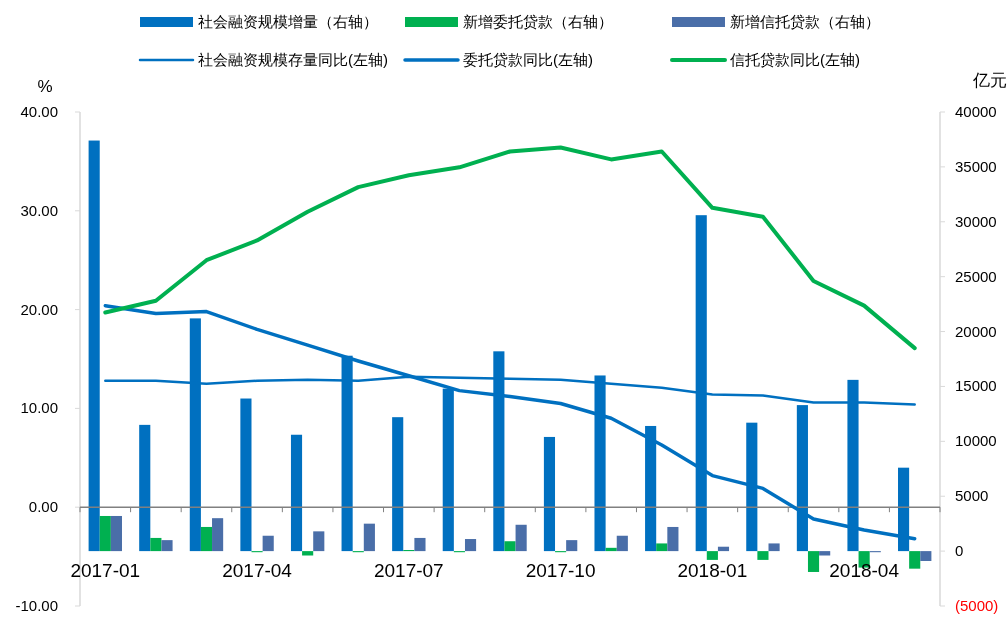 This screenshot has width=1008, height=625. What do you see at coordinates (560, 571) in the screenshot?
I see `x-tick-label: 2017-10` at bounding box center [560, 571].